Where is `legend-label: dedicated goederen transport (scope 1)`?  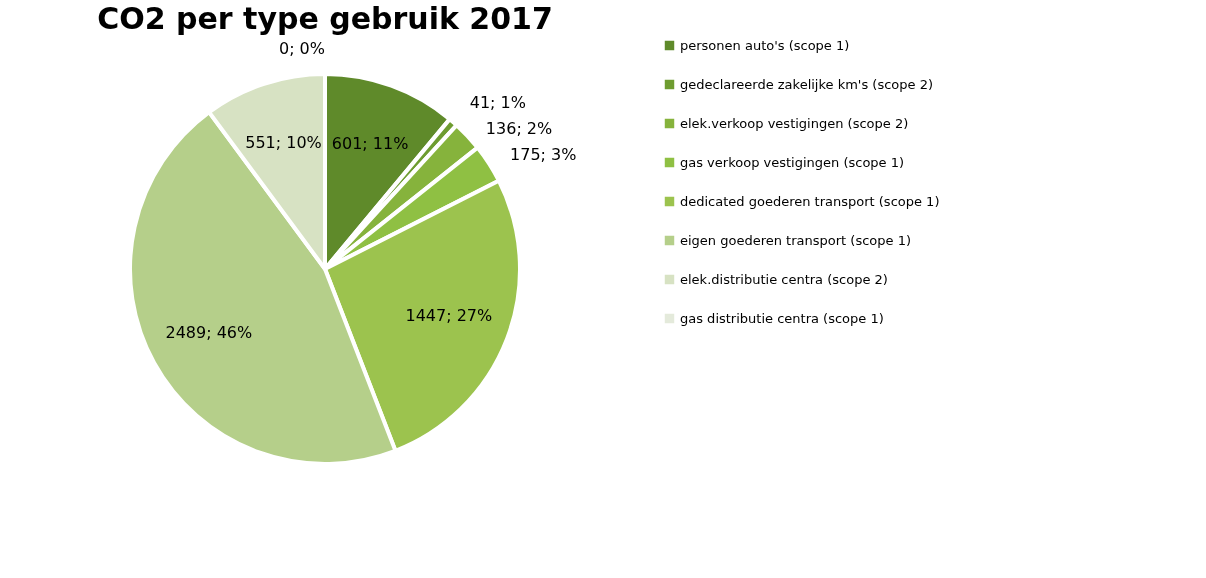
legend-label: dedicated goederen transport (scope 1) is located at coordinates (810, 201).